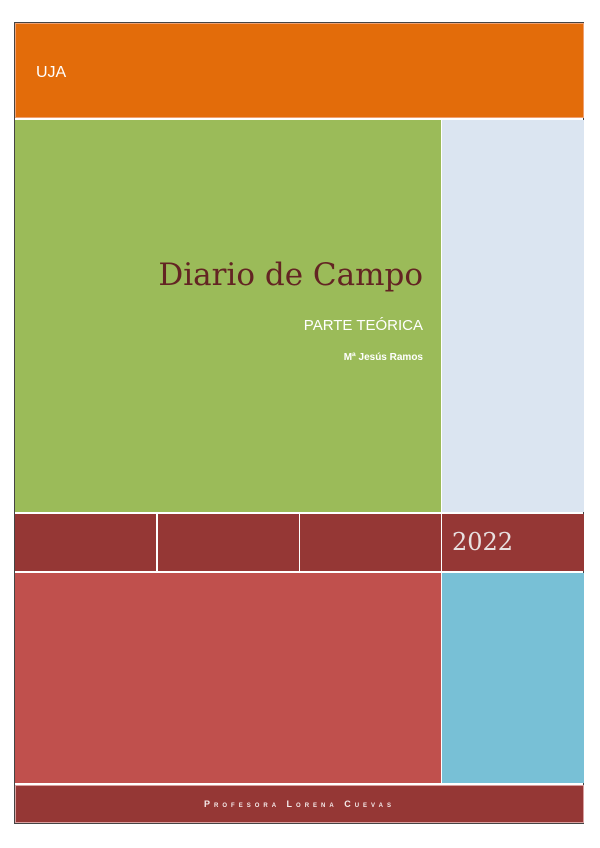  Describe the element at coordinates (51, 72) in the screenshot. I see `institution-label: UJA` at that location.